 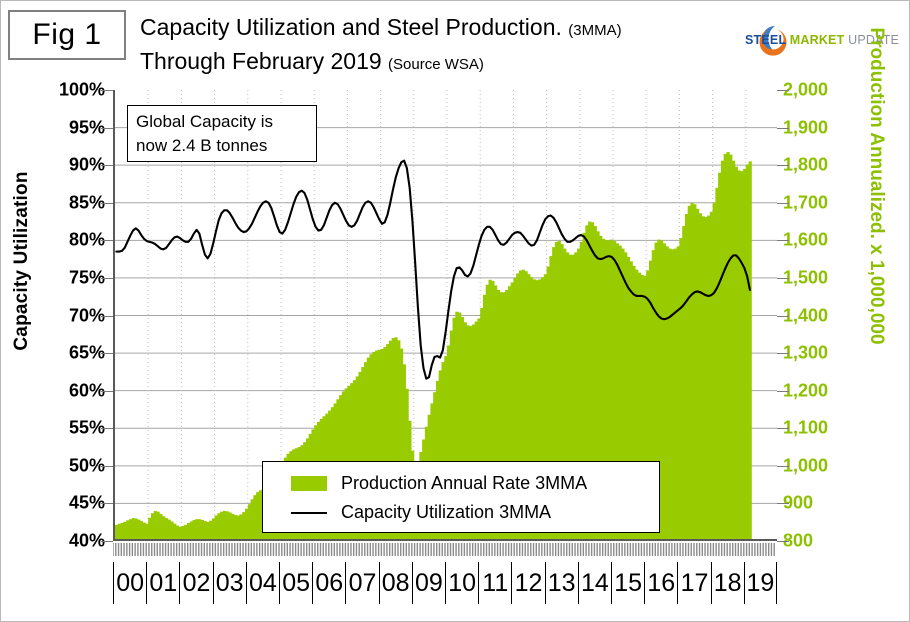 I want to click on logo-word-update: UPDATE, so click(x=874, y=40).